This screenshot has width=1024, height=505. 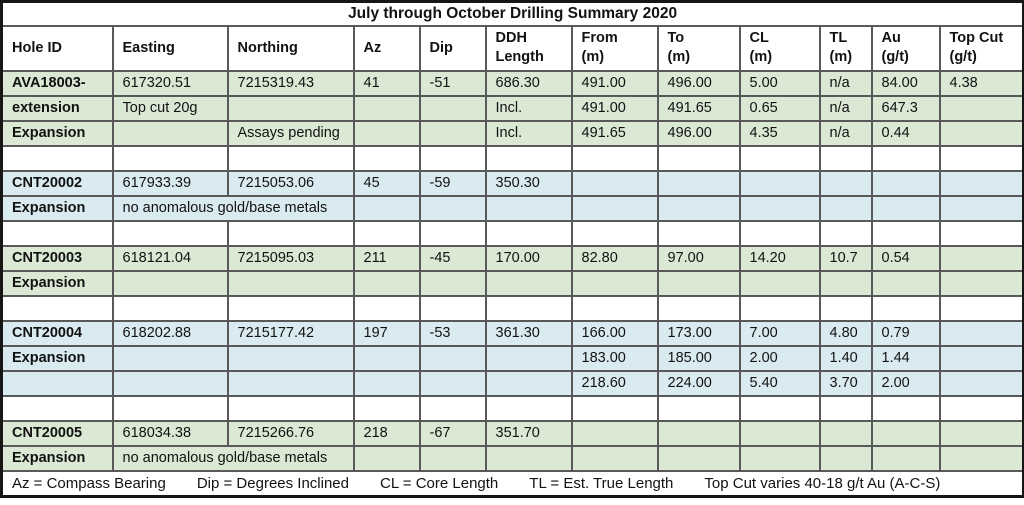 I want to click on legend-item: TL = Est. True Length, so click(x=601, y=483).